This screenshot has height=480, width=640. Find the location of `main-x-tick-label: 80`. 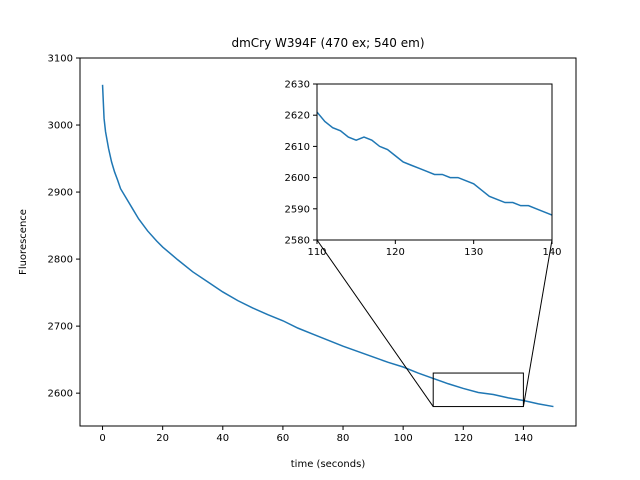

main-x-tick-label: 80 is located at coordinates (343, 438).